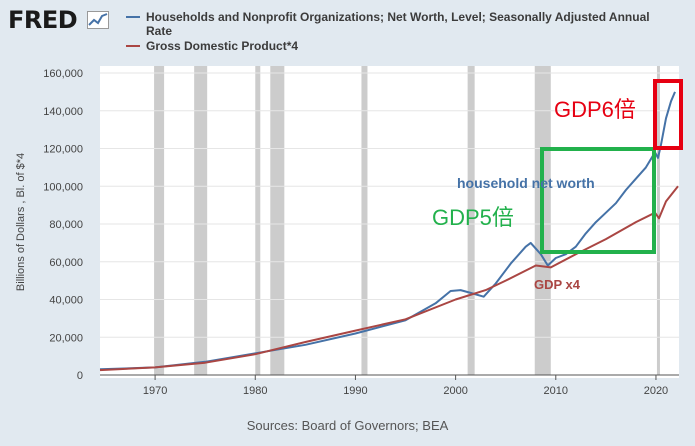 Image resolution: width=695 pixels, height=446 pixels. I want to click on x-tick-label: 2020, so click(656, 391).